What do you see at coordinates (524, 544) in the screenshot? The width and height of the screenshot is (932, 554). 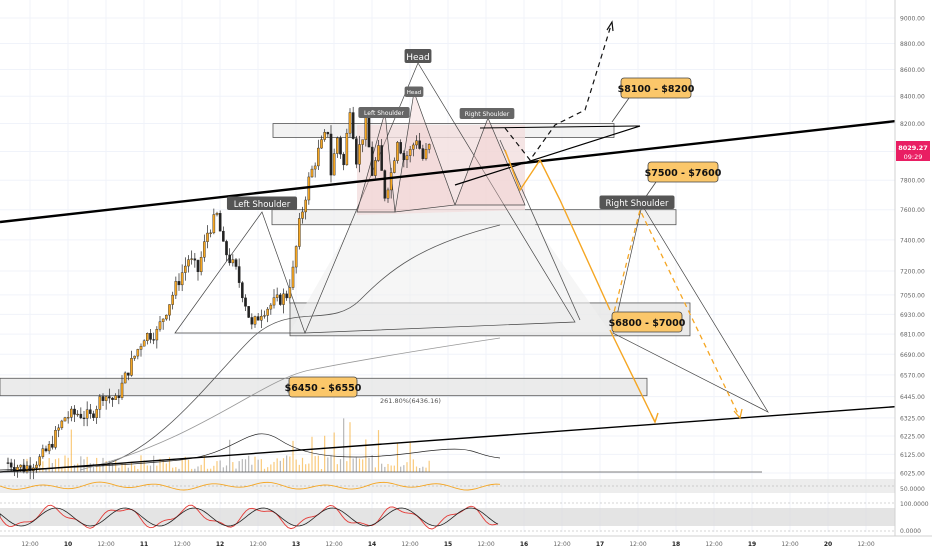 I see `time-tick-13: 16` at bounding box center [524, 544].